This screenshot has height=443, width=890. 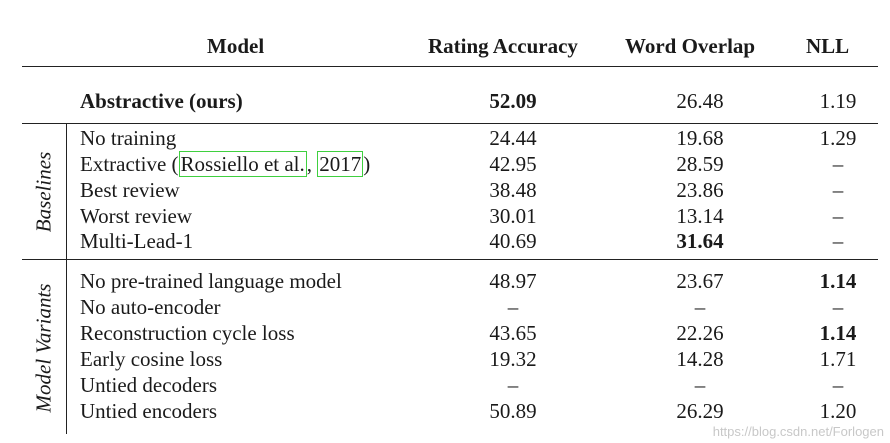 What do you see at coordinates (838, 307) in the screenshot?
I see `row-no-autoencoder-nll: –` at bounding box center [838, 307].